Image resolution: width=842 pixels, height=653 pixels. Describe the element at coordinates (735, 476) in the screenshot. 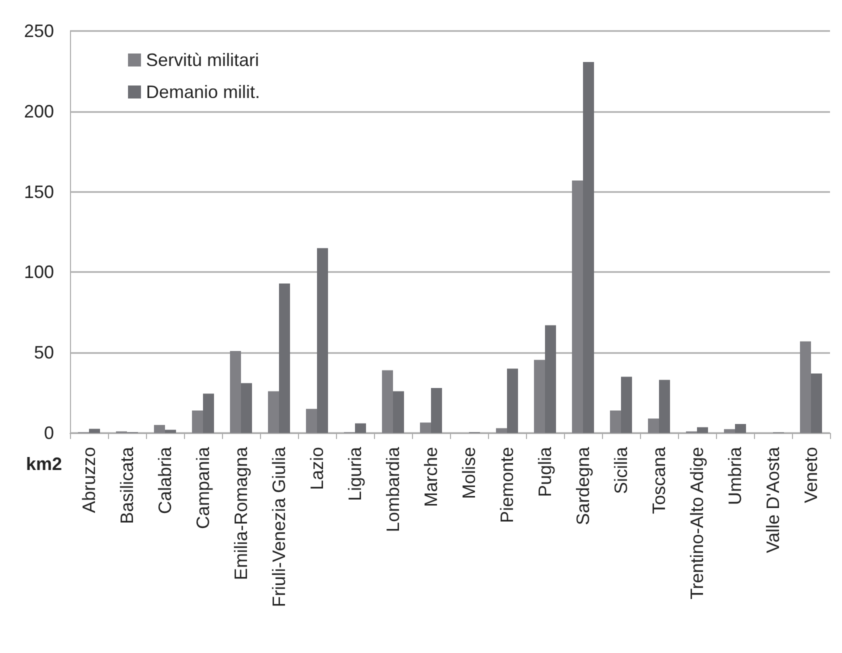

I see `x-tick-label: Umbria` at that location.